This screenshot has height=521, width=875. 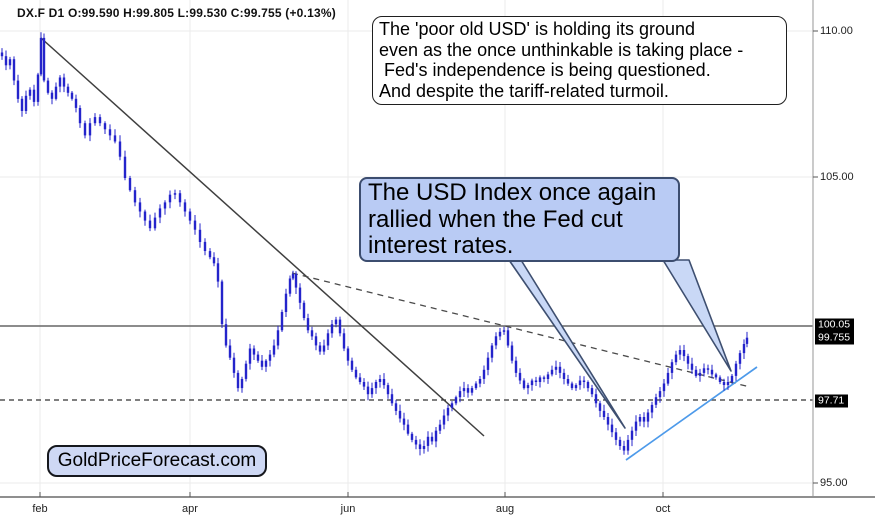 I want to click on callout-pointers, so click(x=620, y=344).